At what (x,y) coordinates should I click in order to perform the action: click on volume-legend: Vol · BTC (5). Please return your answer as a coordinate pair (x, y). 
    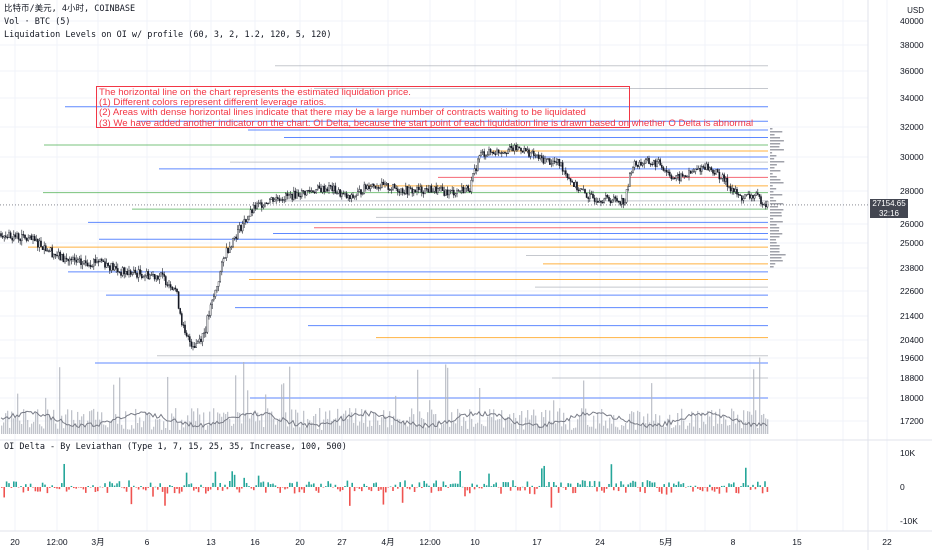
    Looking at the image, I should click on (37, 22).